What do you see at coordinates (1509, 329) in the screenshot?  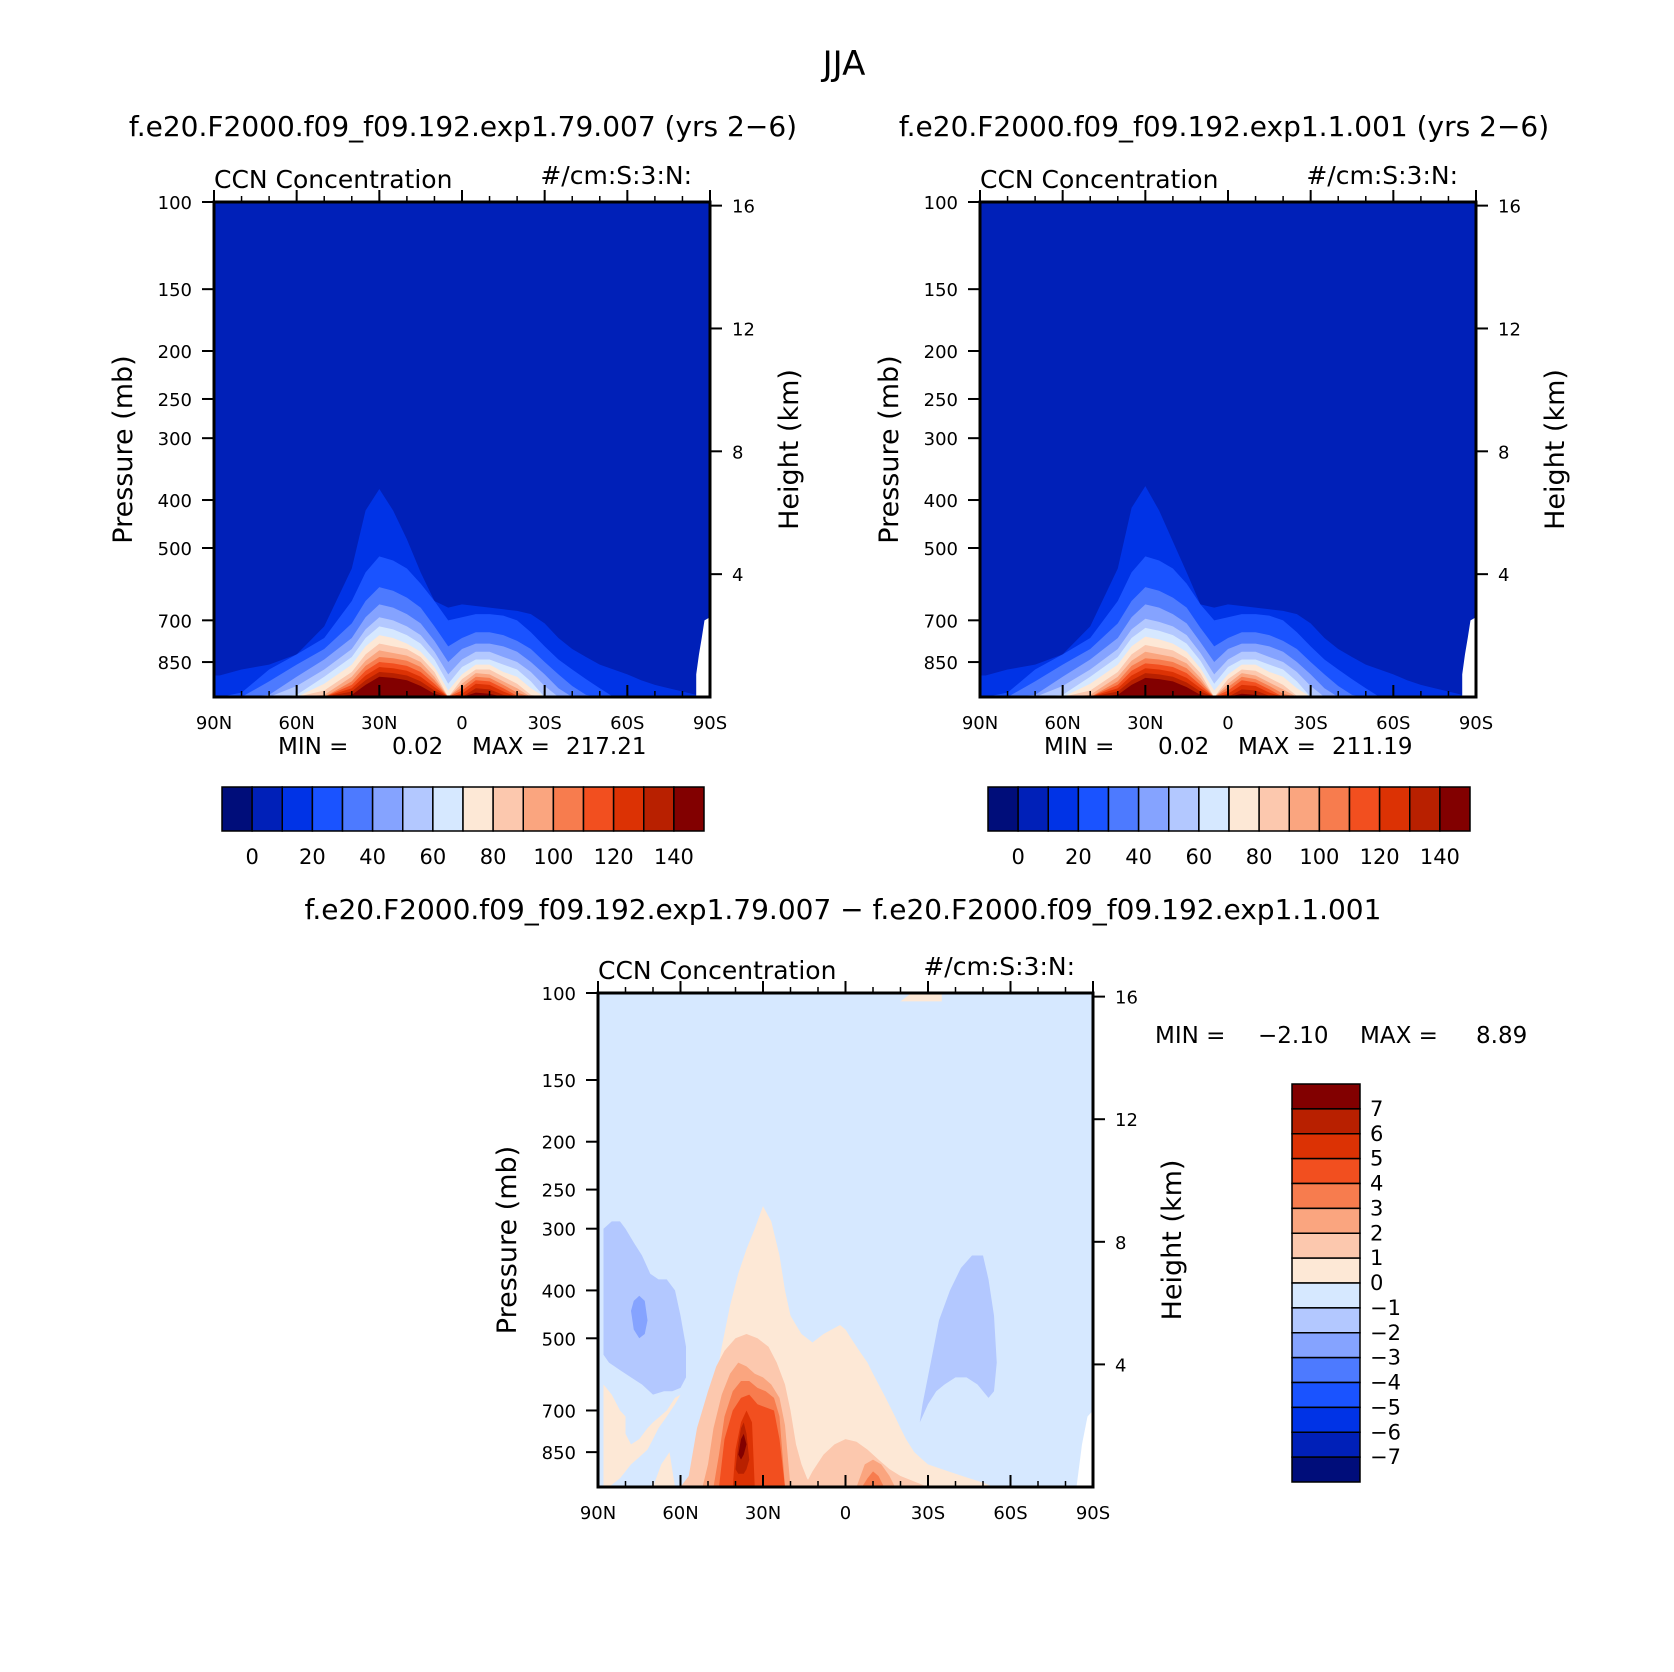 I see `y-right-tick-label: 12` at bounding box center [1509, 329].